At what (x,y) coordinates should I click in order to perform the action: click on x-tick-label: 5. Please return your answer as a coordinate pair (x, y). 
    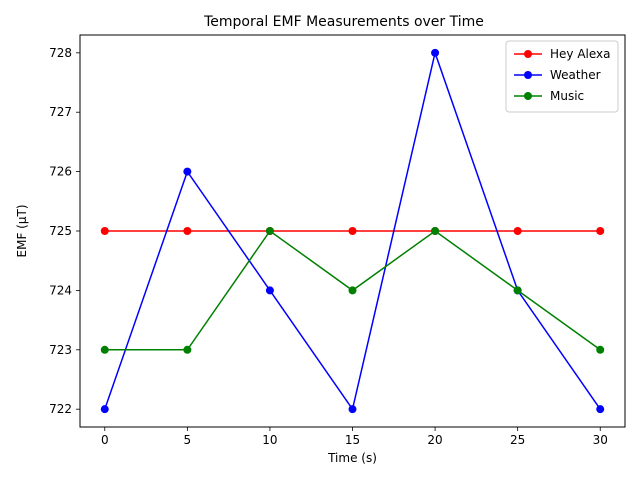
    Looking at the image, I should click on (188, 440).